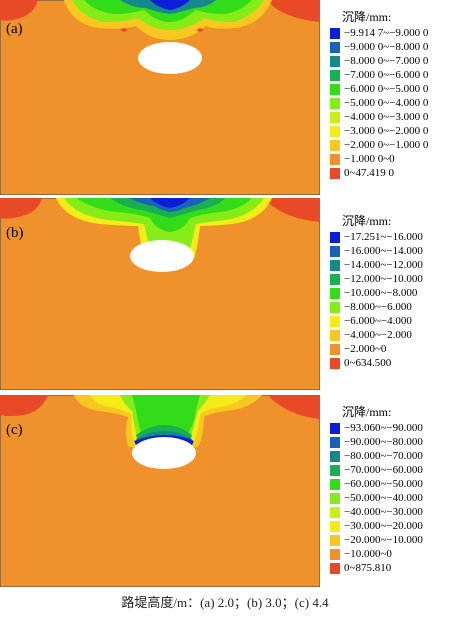 This screenshot has height=620, width=450. I want to click on legend-entry: −1.000 0~0, so click(389, 159).